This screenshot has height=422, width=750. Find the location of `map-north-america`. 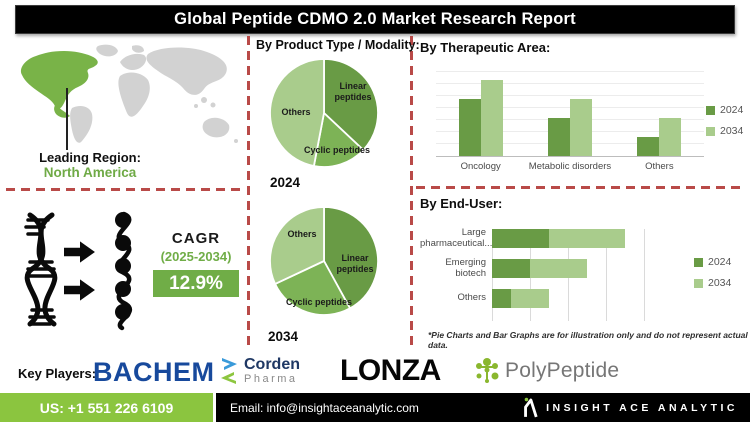

map-north-america is located at coordinates (59, 80).